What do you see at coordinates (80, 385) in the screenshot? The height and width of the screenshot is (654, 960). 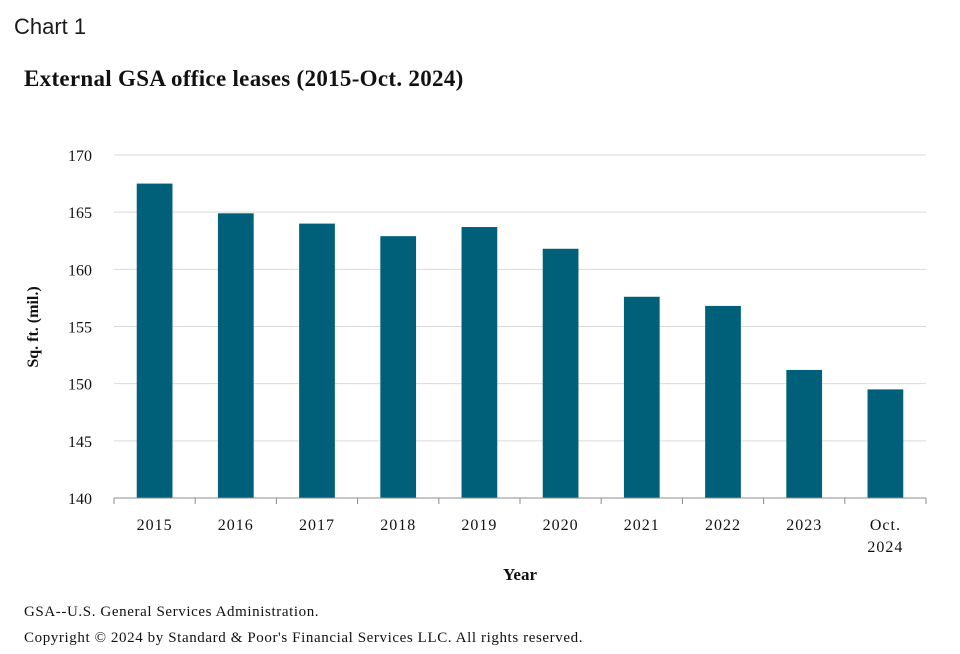 I see `y-tick-label: 150` at bounding box center [80, 385].